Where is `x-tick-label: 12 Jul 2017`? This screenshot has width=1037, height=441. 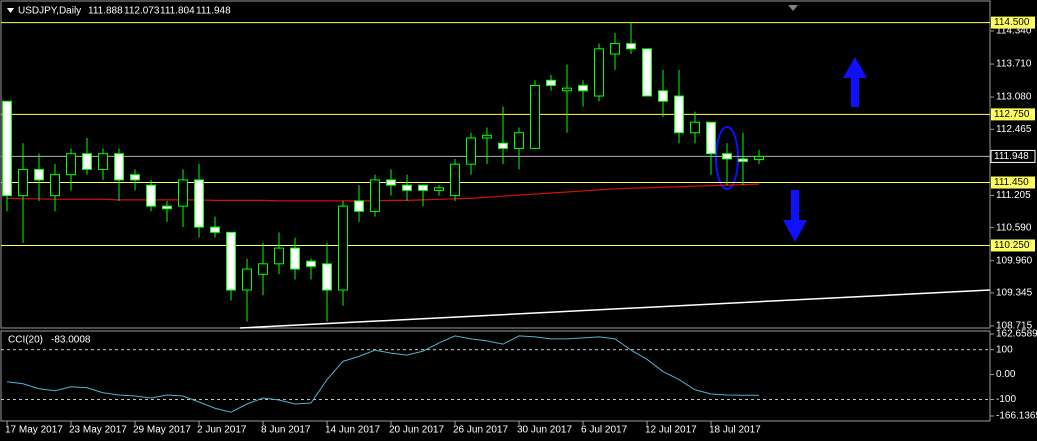
x-tick-label: 12 Jul 2017 is located at coordinates (671, 430).